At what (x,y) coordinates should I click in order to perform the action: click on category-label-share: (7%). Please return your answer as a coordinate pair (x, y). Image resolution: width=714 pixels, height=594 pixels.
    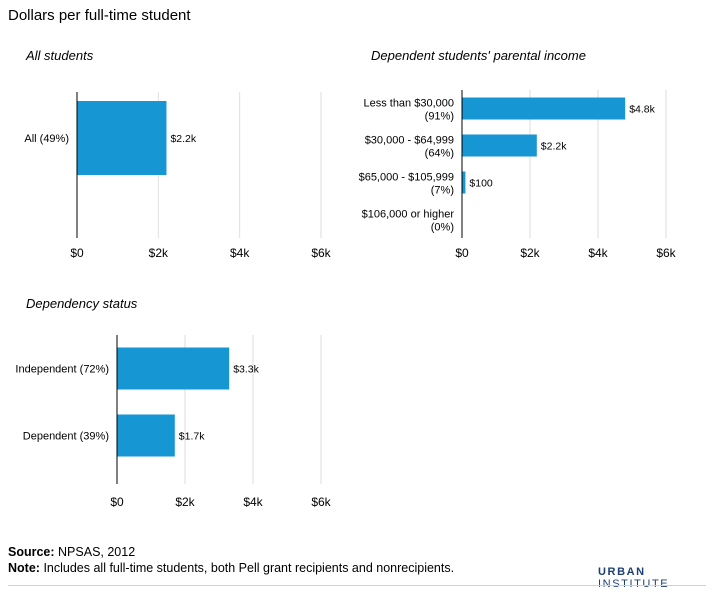
    Looking at the image, I should click on (442, 191).